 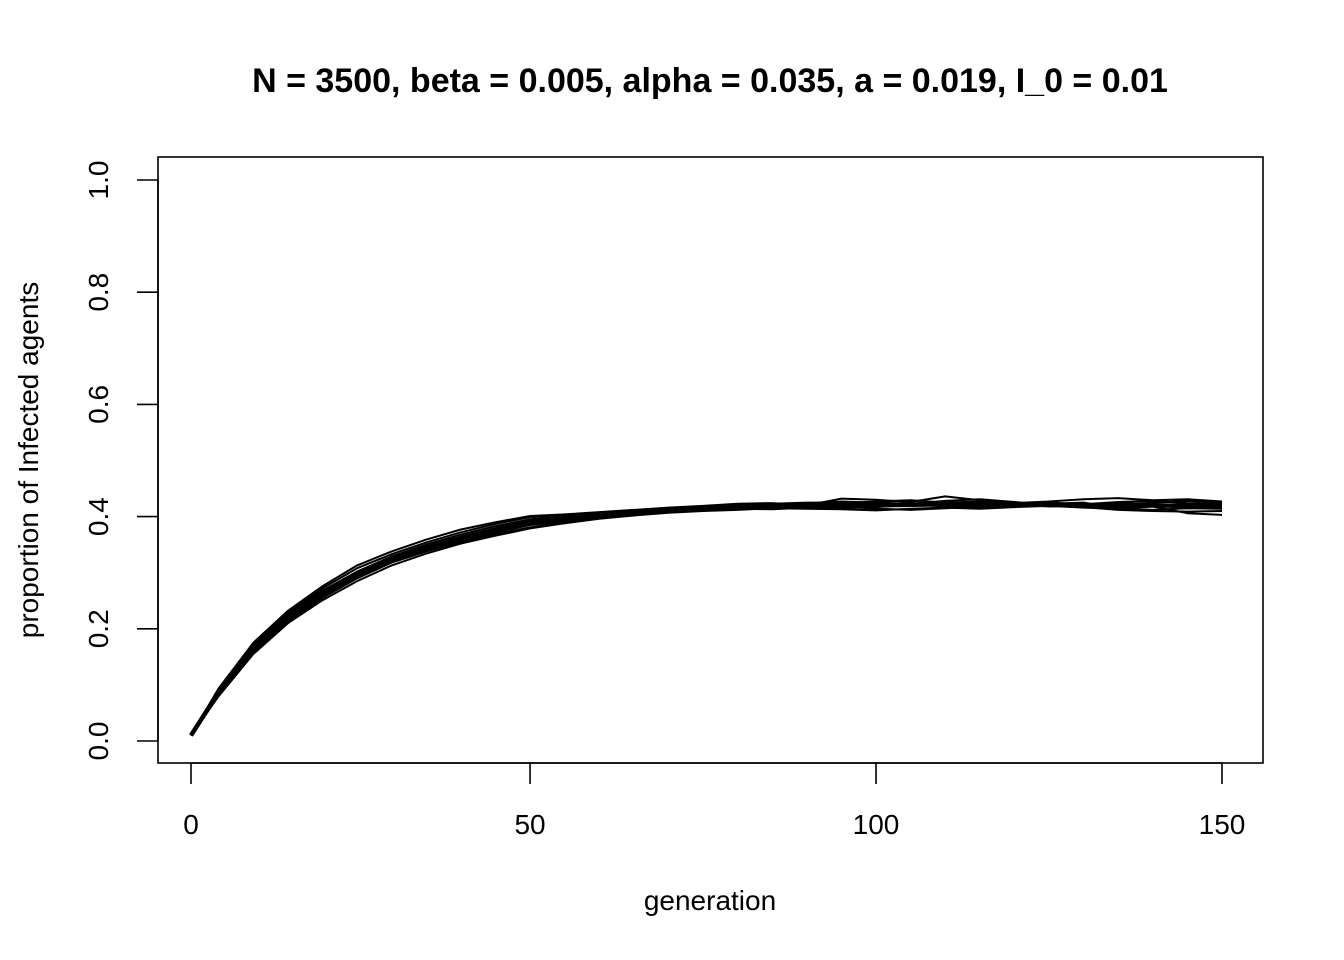 What do you see at coordinates (1222, 824) in the screenshot?
I see `x-tick-label-150: 150` at bounding box center [1222, 824].